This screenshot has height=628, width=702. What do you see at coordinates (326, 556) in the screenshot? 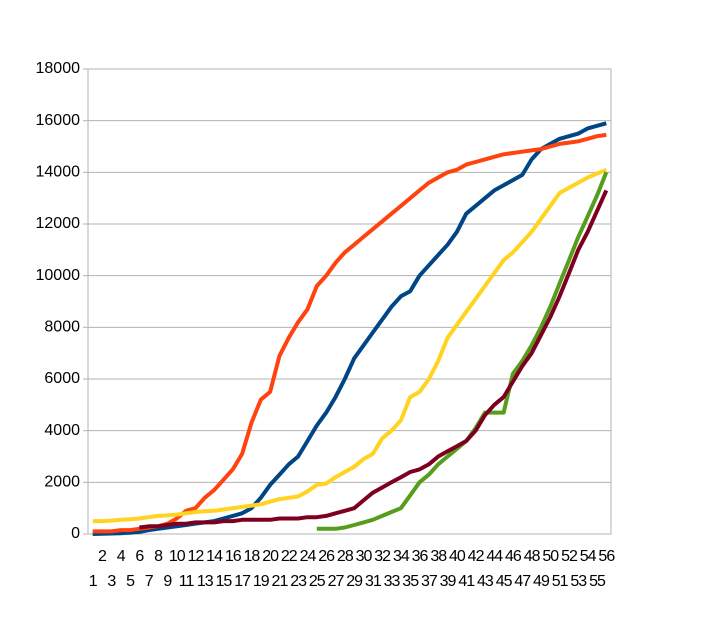
I see `x-tick-label: 26` at bounding box center [326, 556].